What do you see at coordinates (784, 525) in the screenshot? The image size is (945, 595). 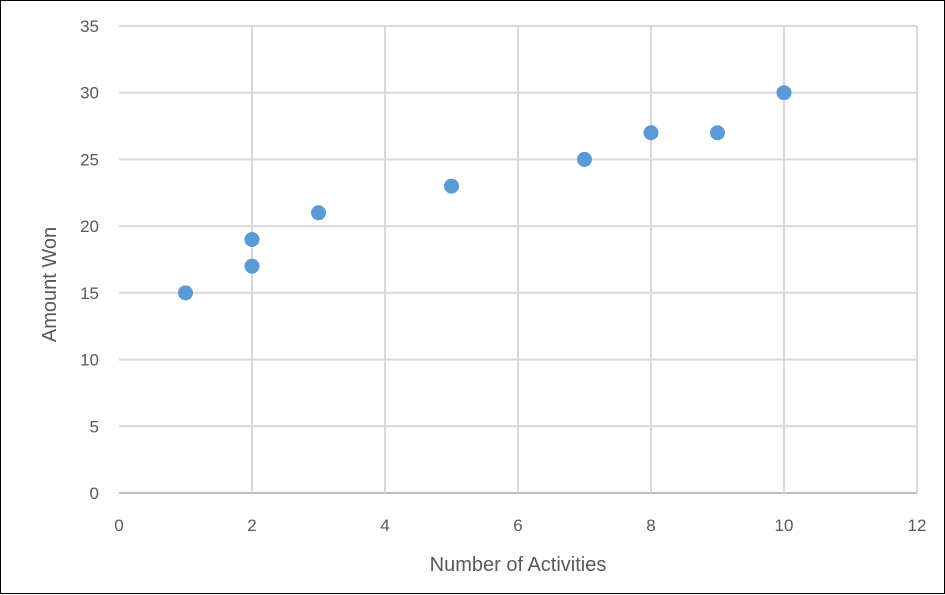 I see `x-tick-label: 10` at bounding box center [784, 525].